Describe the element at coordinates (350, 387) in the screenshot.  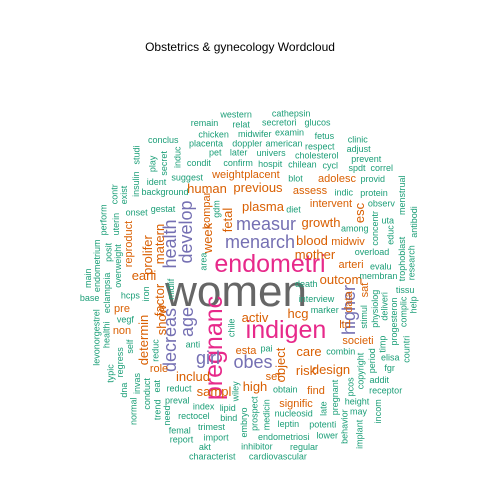
I see `word-pcos: pcos` at that location.